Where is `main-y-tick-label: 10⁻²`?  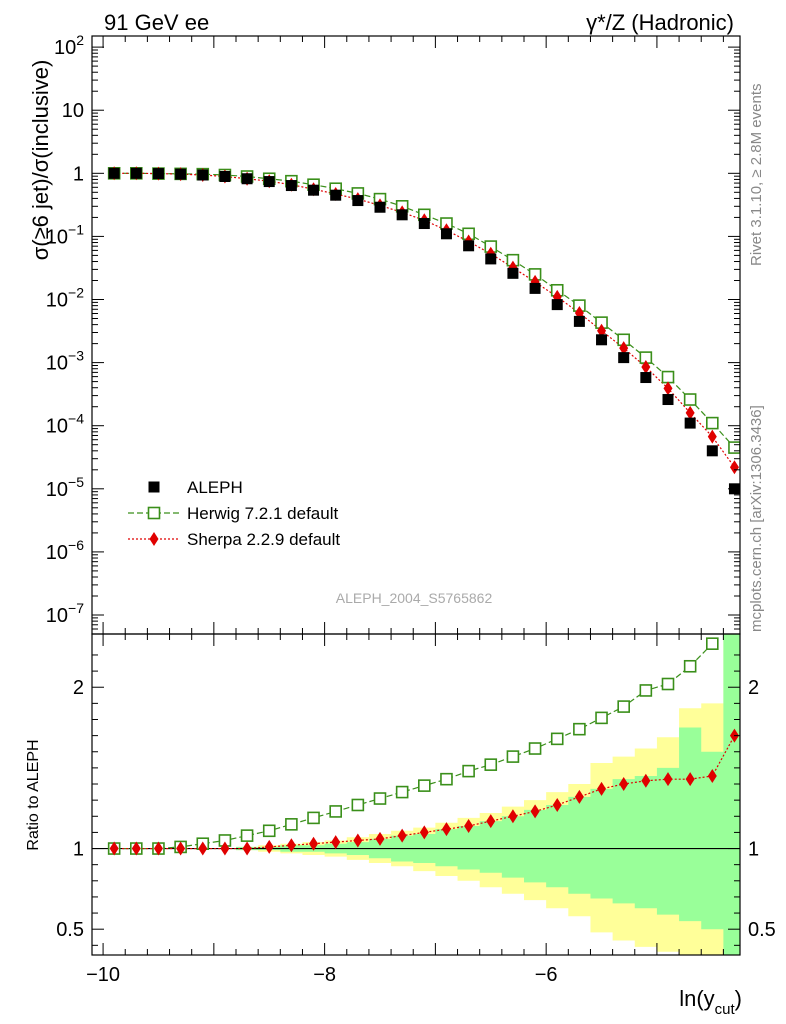
main-y-tick-label: 10⁻² is located at coordinates (65, 298).